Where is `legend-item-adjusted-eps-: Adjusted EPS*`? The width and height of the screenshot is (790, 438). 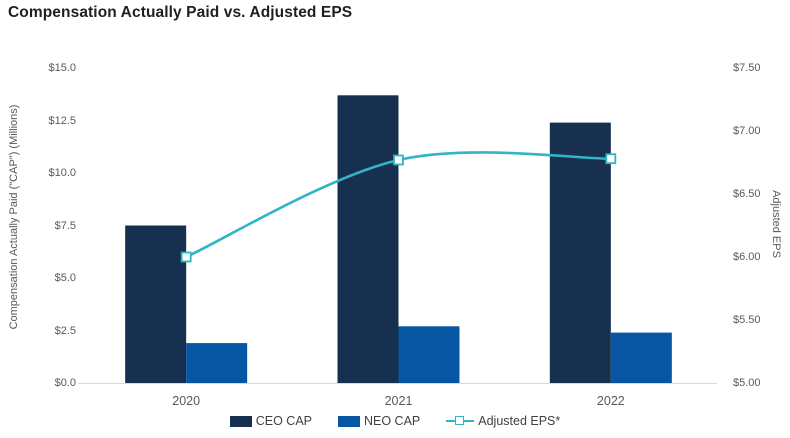 legend-item-adjusted-eps-: Adjusted EPS* is located at coordinates (503, 421).